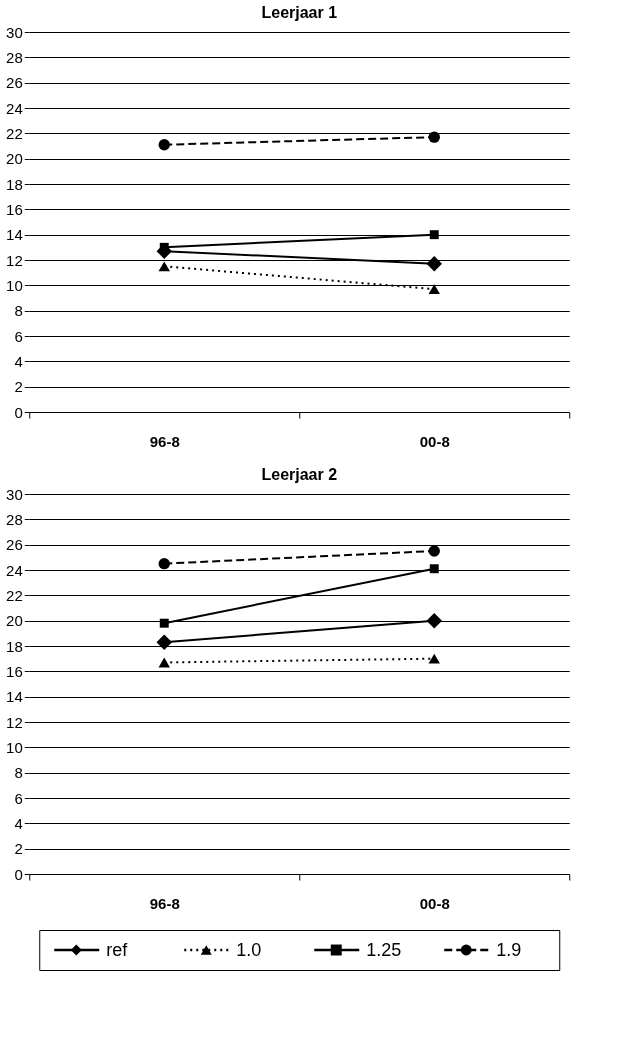 This screenshot has height=1060, width=641. What do you see at coordinates (117, 950) in the screenshot?
I see `legend-label: ref` at bounding box center [117, 950].